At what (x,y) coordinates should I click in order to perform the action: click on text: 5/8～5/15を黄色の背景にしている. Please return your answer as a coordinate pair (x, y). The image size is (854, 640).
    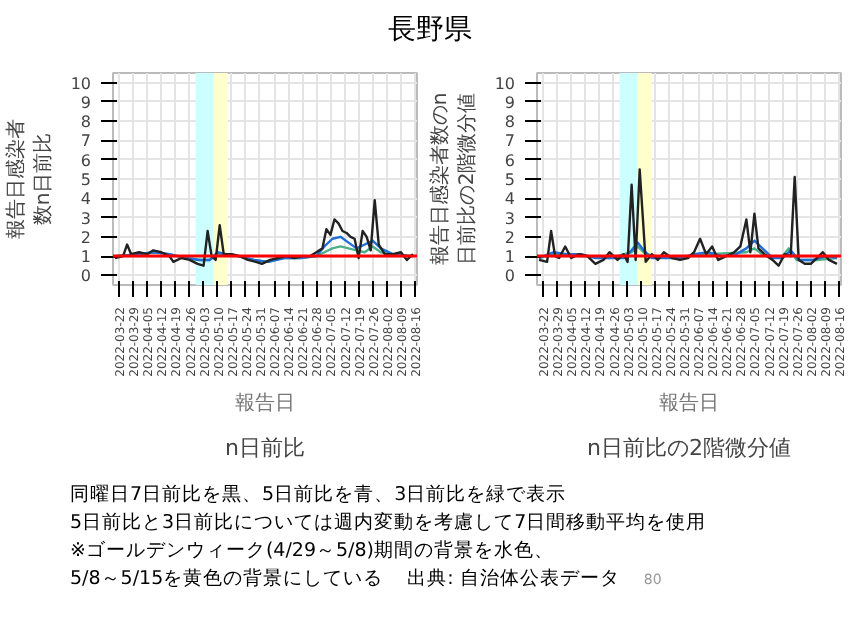
    Looking at the image, I should click on (227, 580).